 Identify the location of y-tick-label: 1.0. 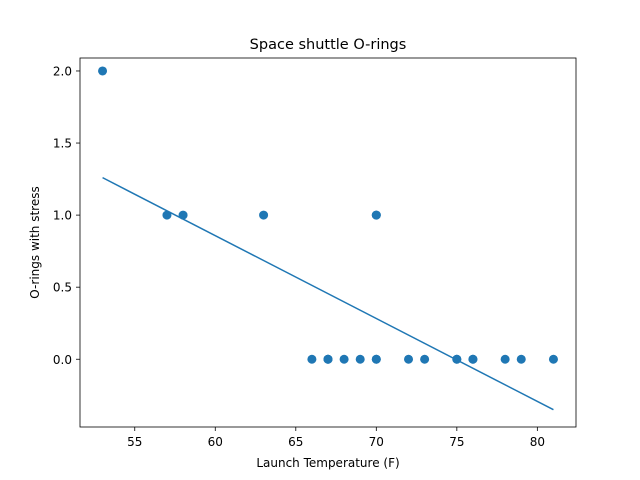
(62, 216).